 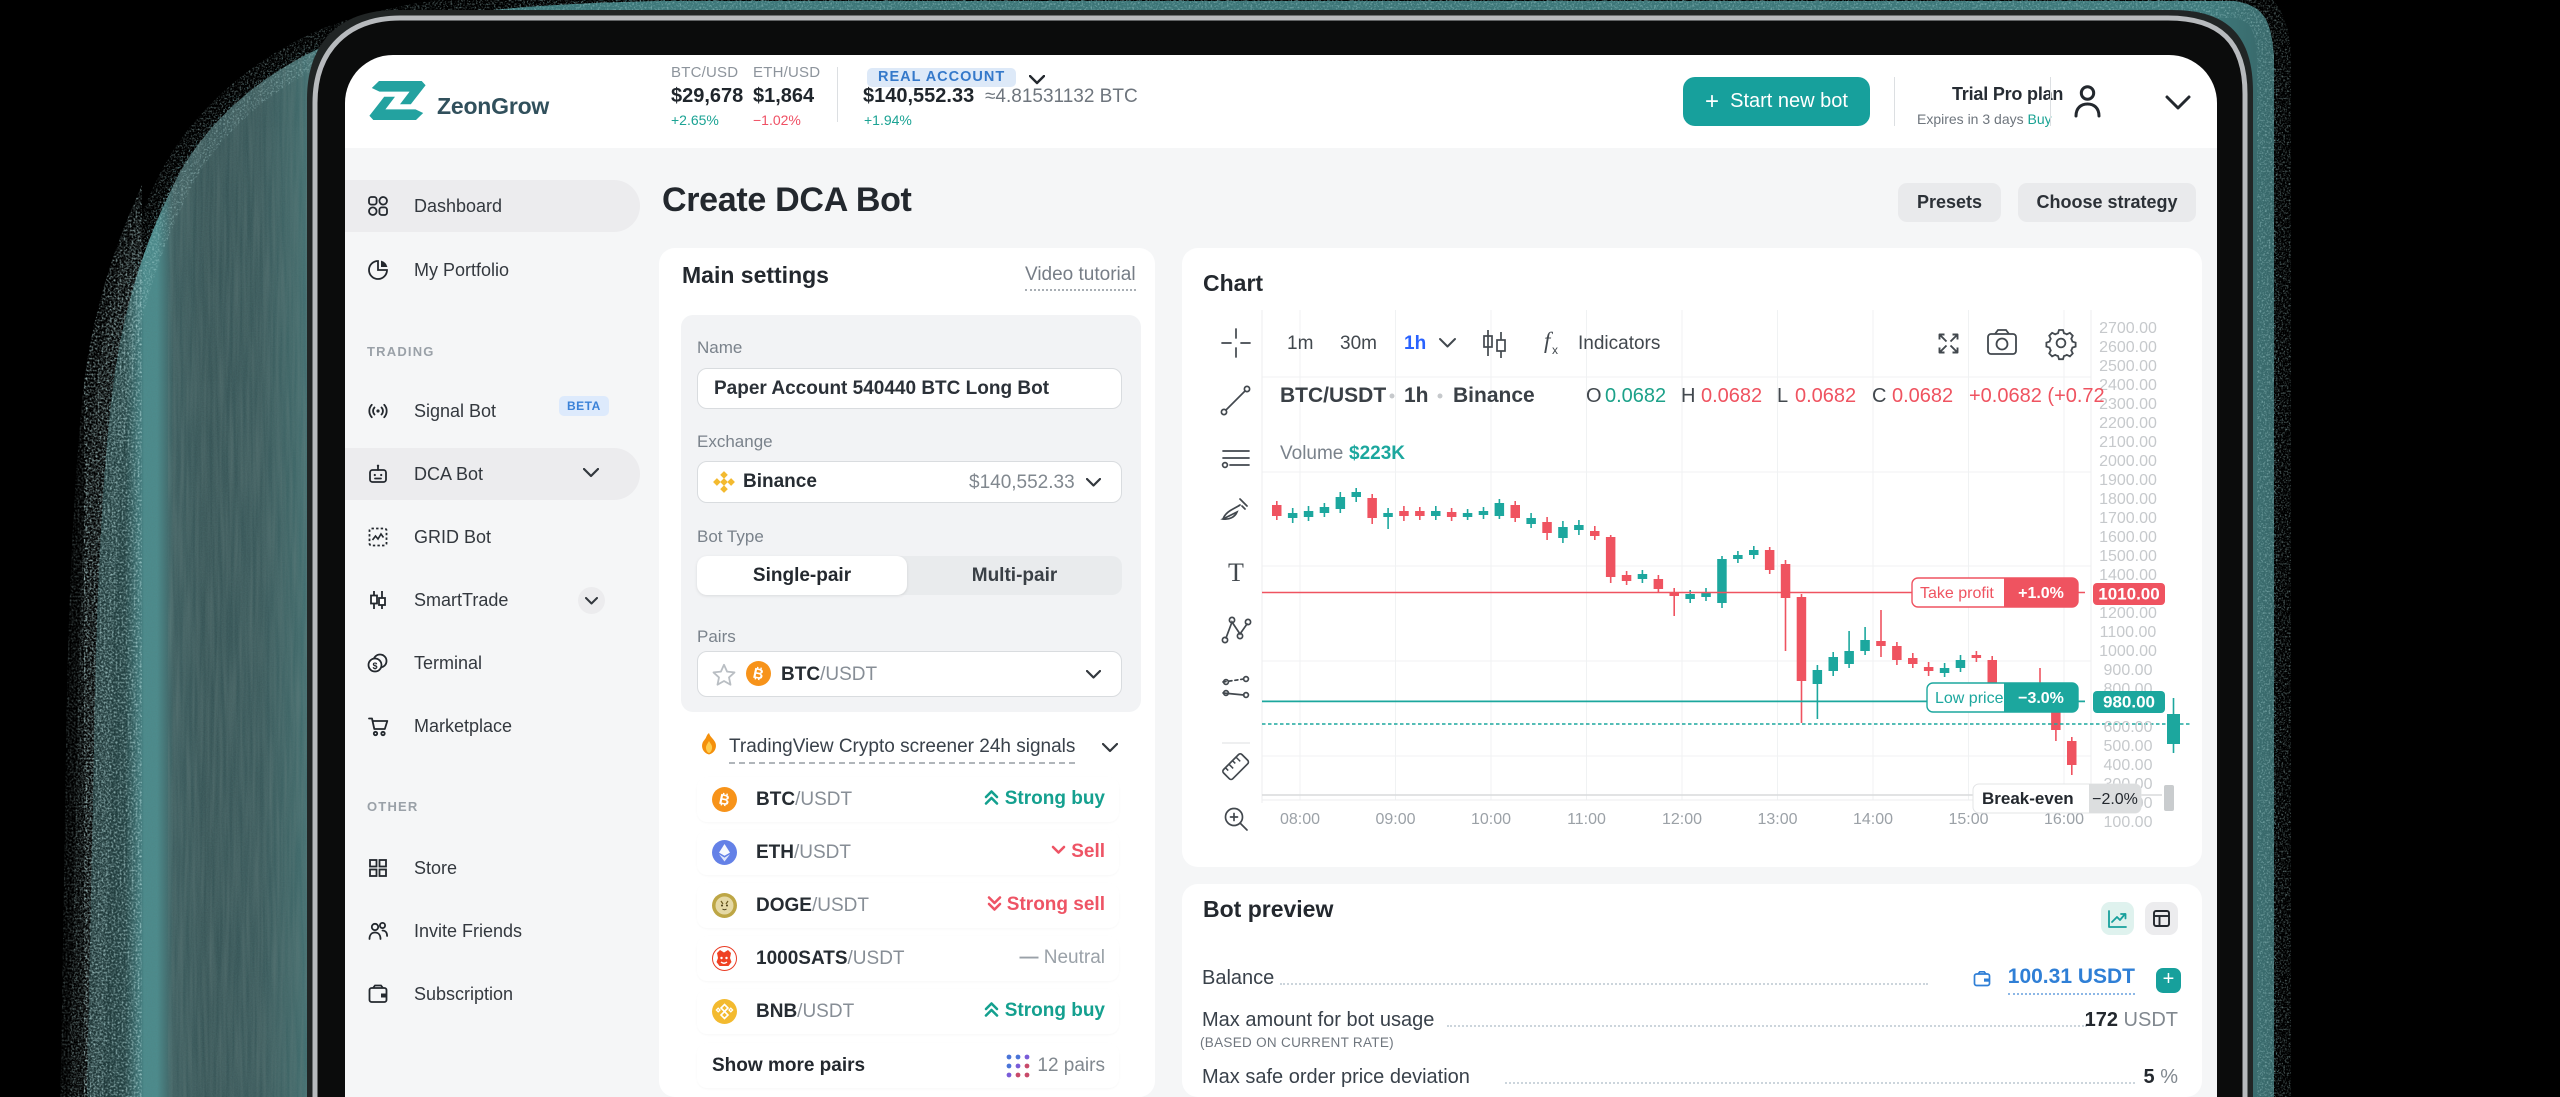 I want to click on svg-text: 2300.00, so click(x=2128, y=404).